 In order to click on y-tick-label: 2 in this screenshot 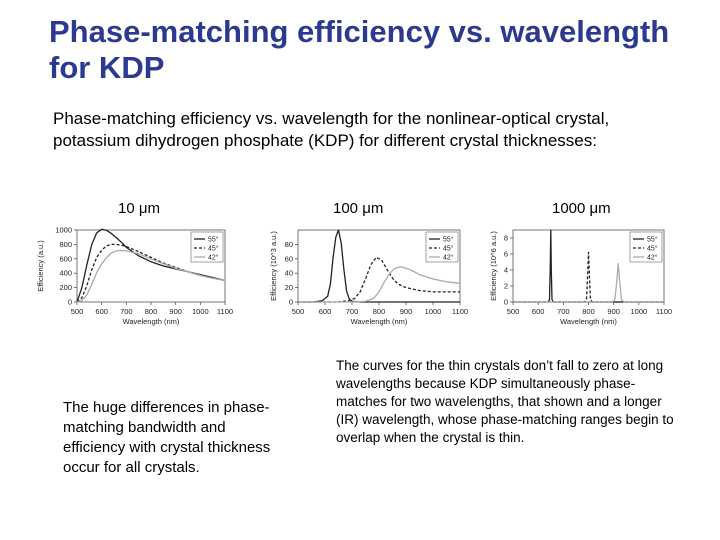, I will do `click(506, 286)`.